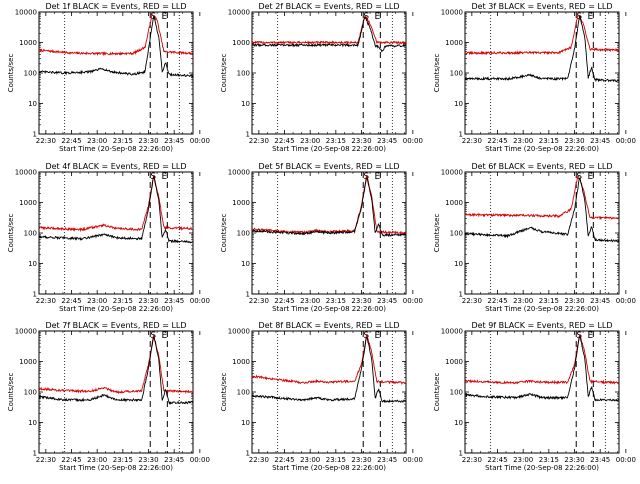 Image resolution: width=640 pixels, height=484 pixels. I want to click on chart-title: Det 3f BLACK = Events, RED = LLD, so click(541, 6).